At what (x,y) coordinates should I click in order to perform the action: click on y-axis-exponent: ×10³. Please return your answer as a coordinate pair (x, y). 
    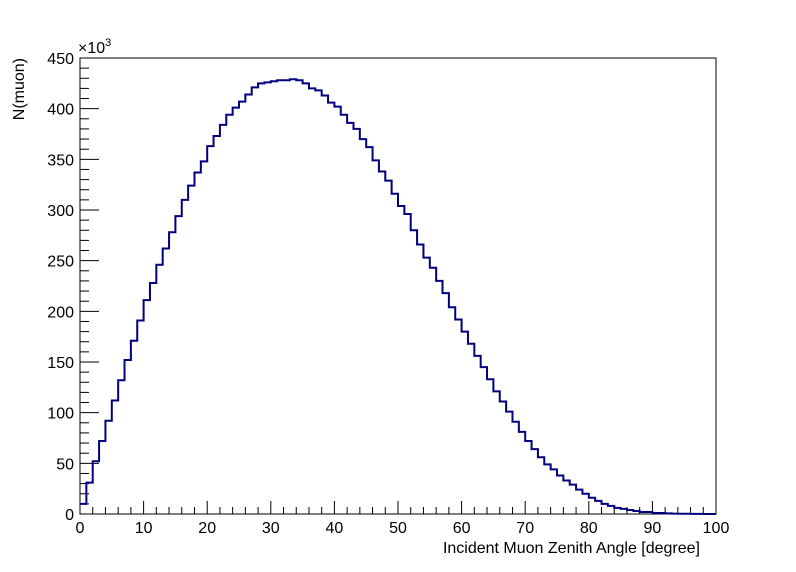
    Looking at the image, I should click on (94, 47).